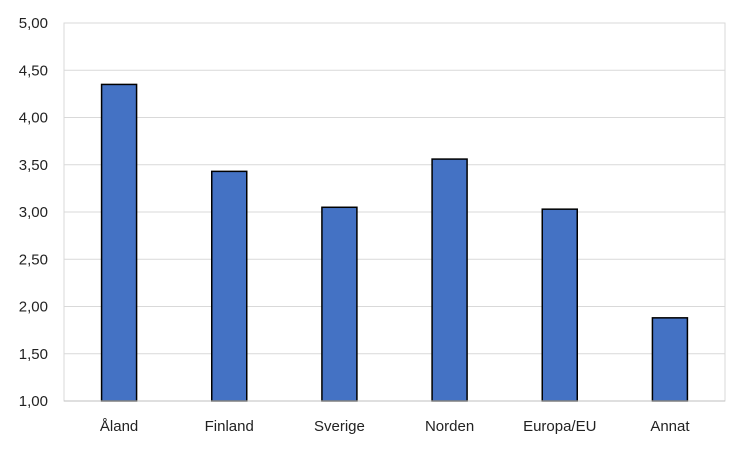 The width and height of the screenshot is (750, 450). I want to click on y-axis-ticks: 1,00 1,50 2,00 2,50 3,00 3,50 4,00 4,50 5,00, so click(33, 212).